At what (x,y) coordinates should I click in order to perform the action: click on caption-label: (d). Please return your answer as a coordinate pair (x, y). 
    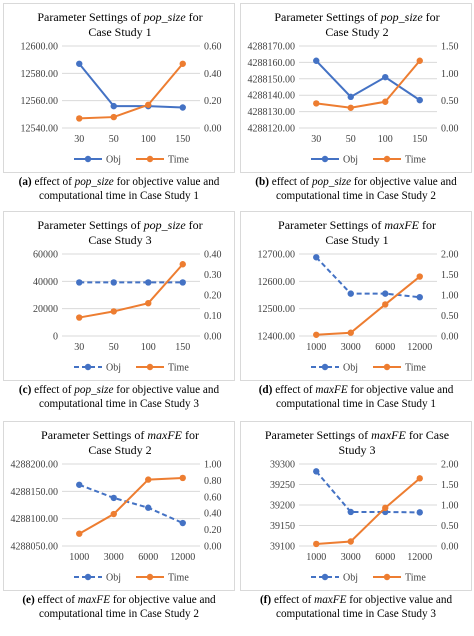
    Looking at the image, I should click on (265, 390).